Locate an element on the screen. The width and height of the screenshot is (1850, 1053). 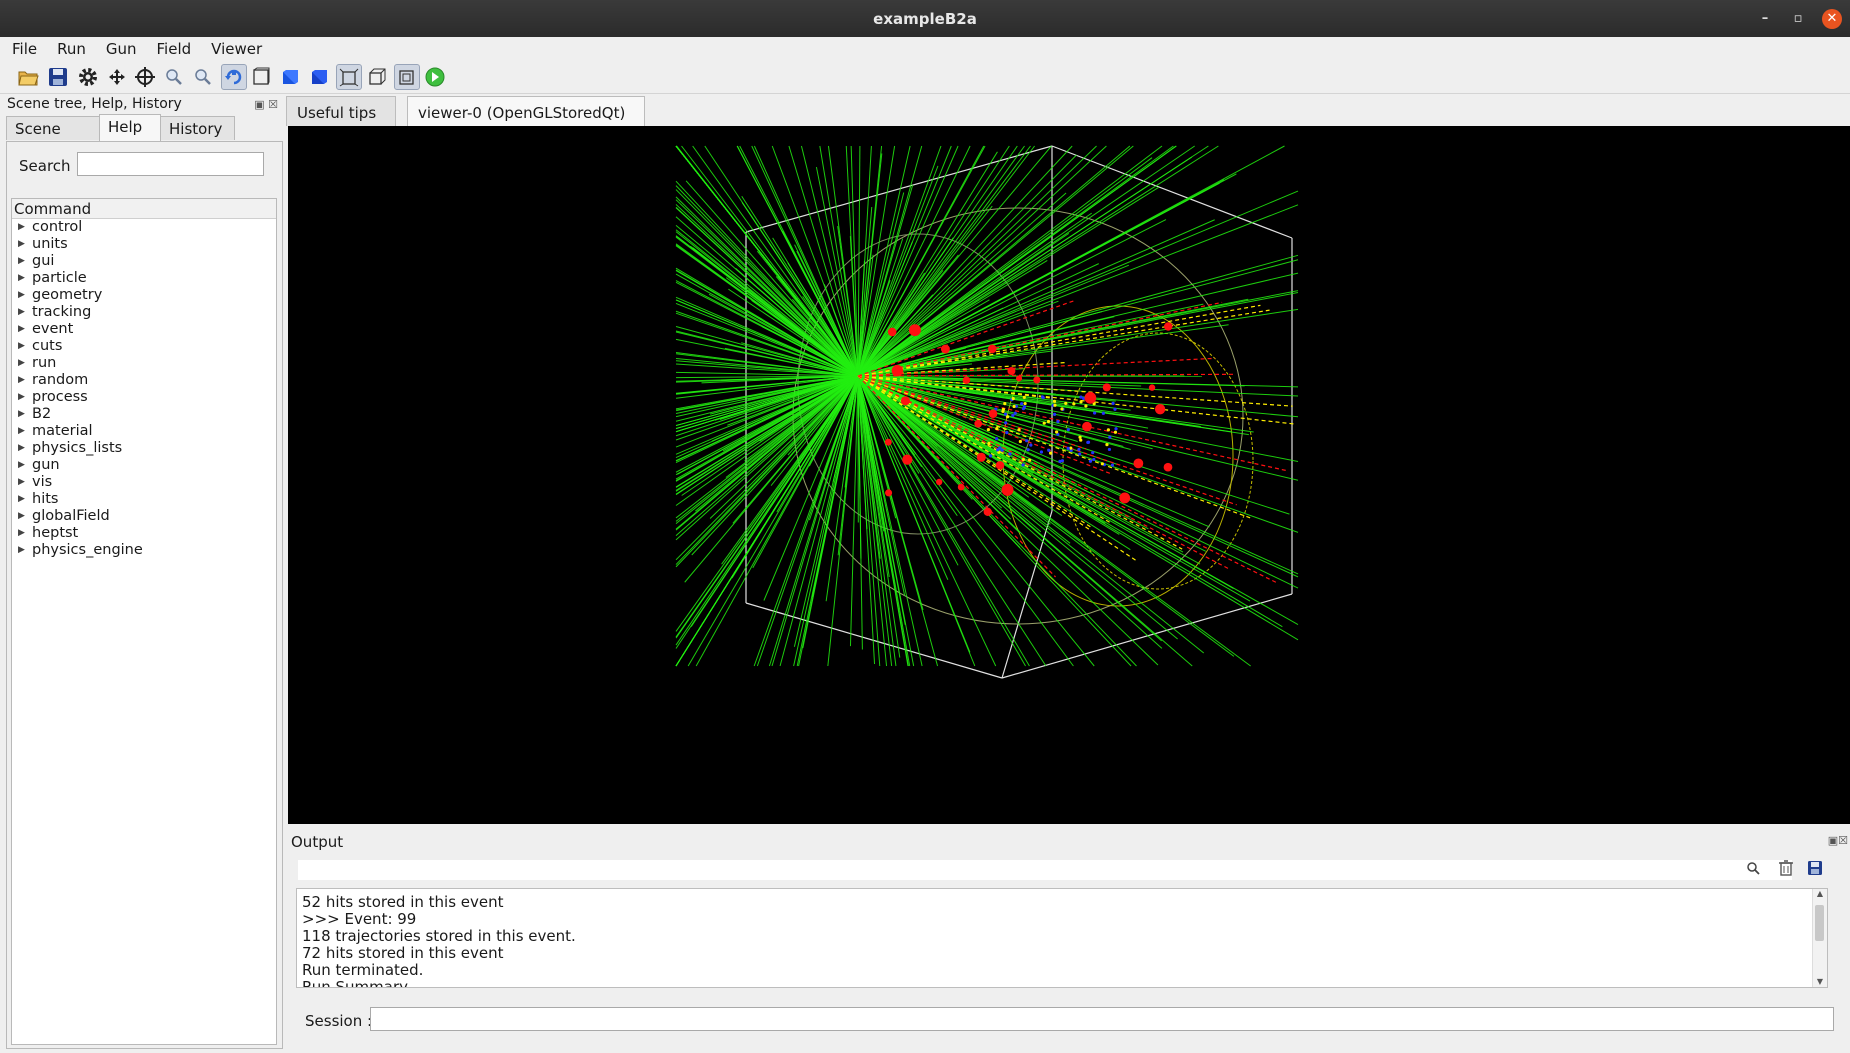
tab-scene-tree: Scene tree is located at coordinates (53, 136).